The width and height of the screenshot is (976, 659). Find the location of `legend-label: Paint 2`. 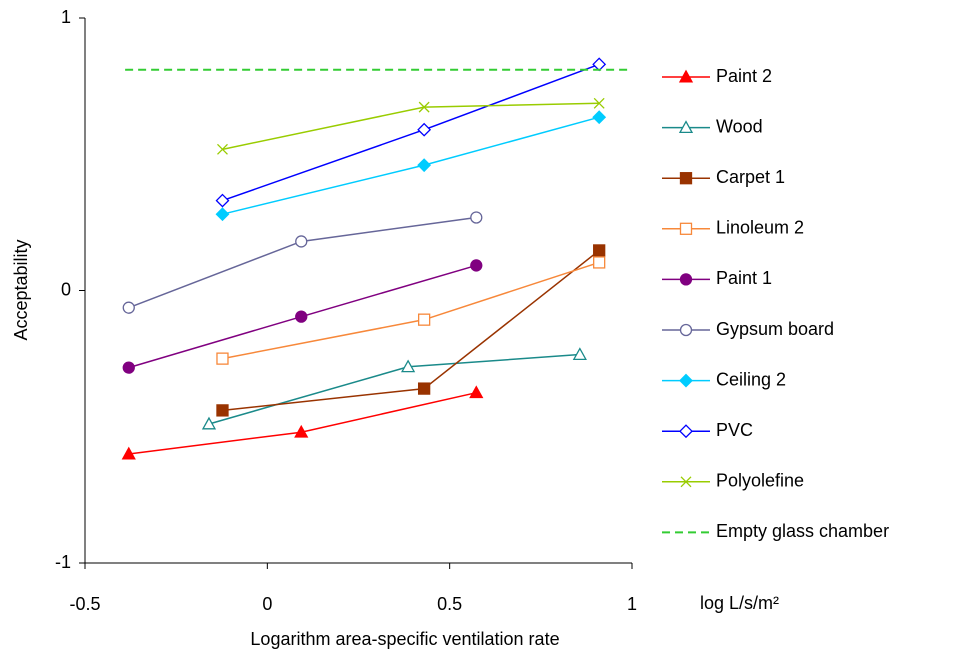

legend-label: Paint 2 is located at coordinates (744, 76).